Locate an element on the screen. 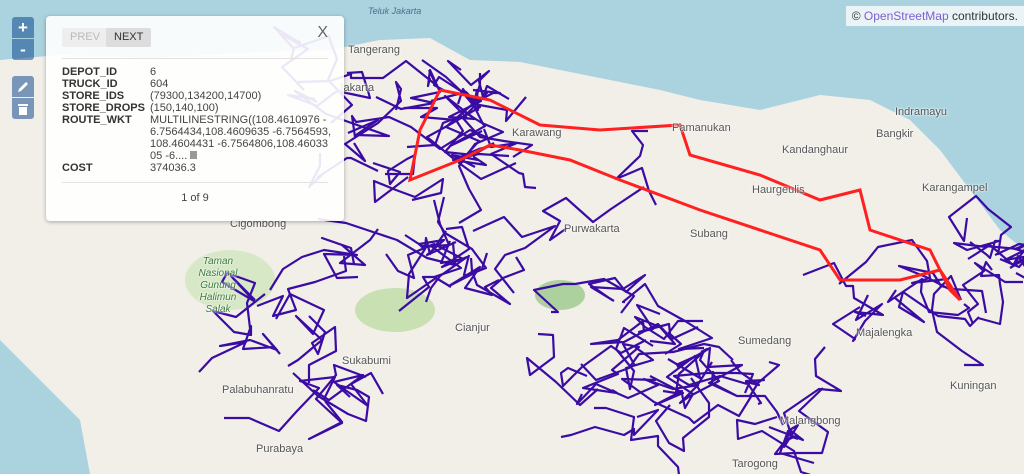 The image size is (1024, 474). openstreetmap-link: OpenStreetMap is located at coordinates (906, 16).